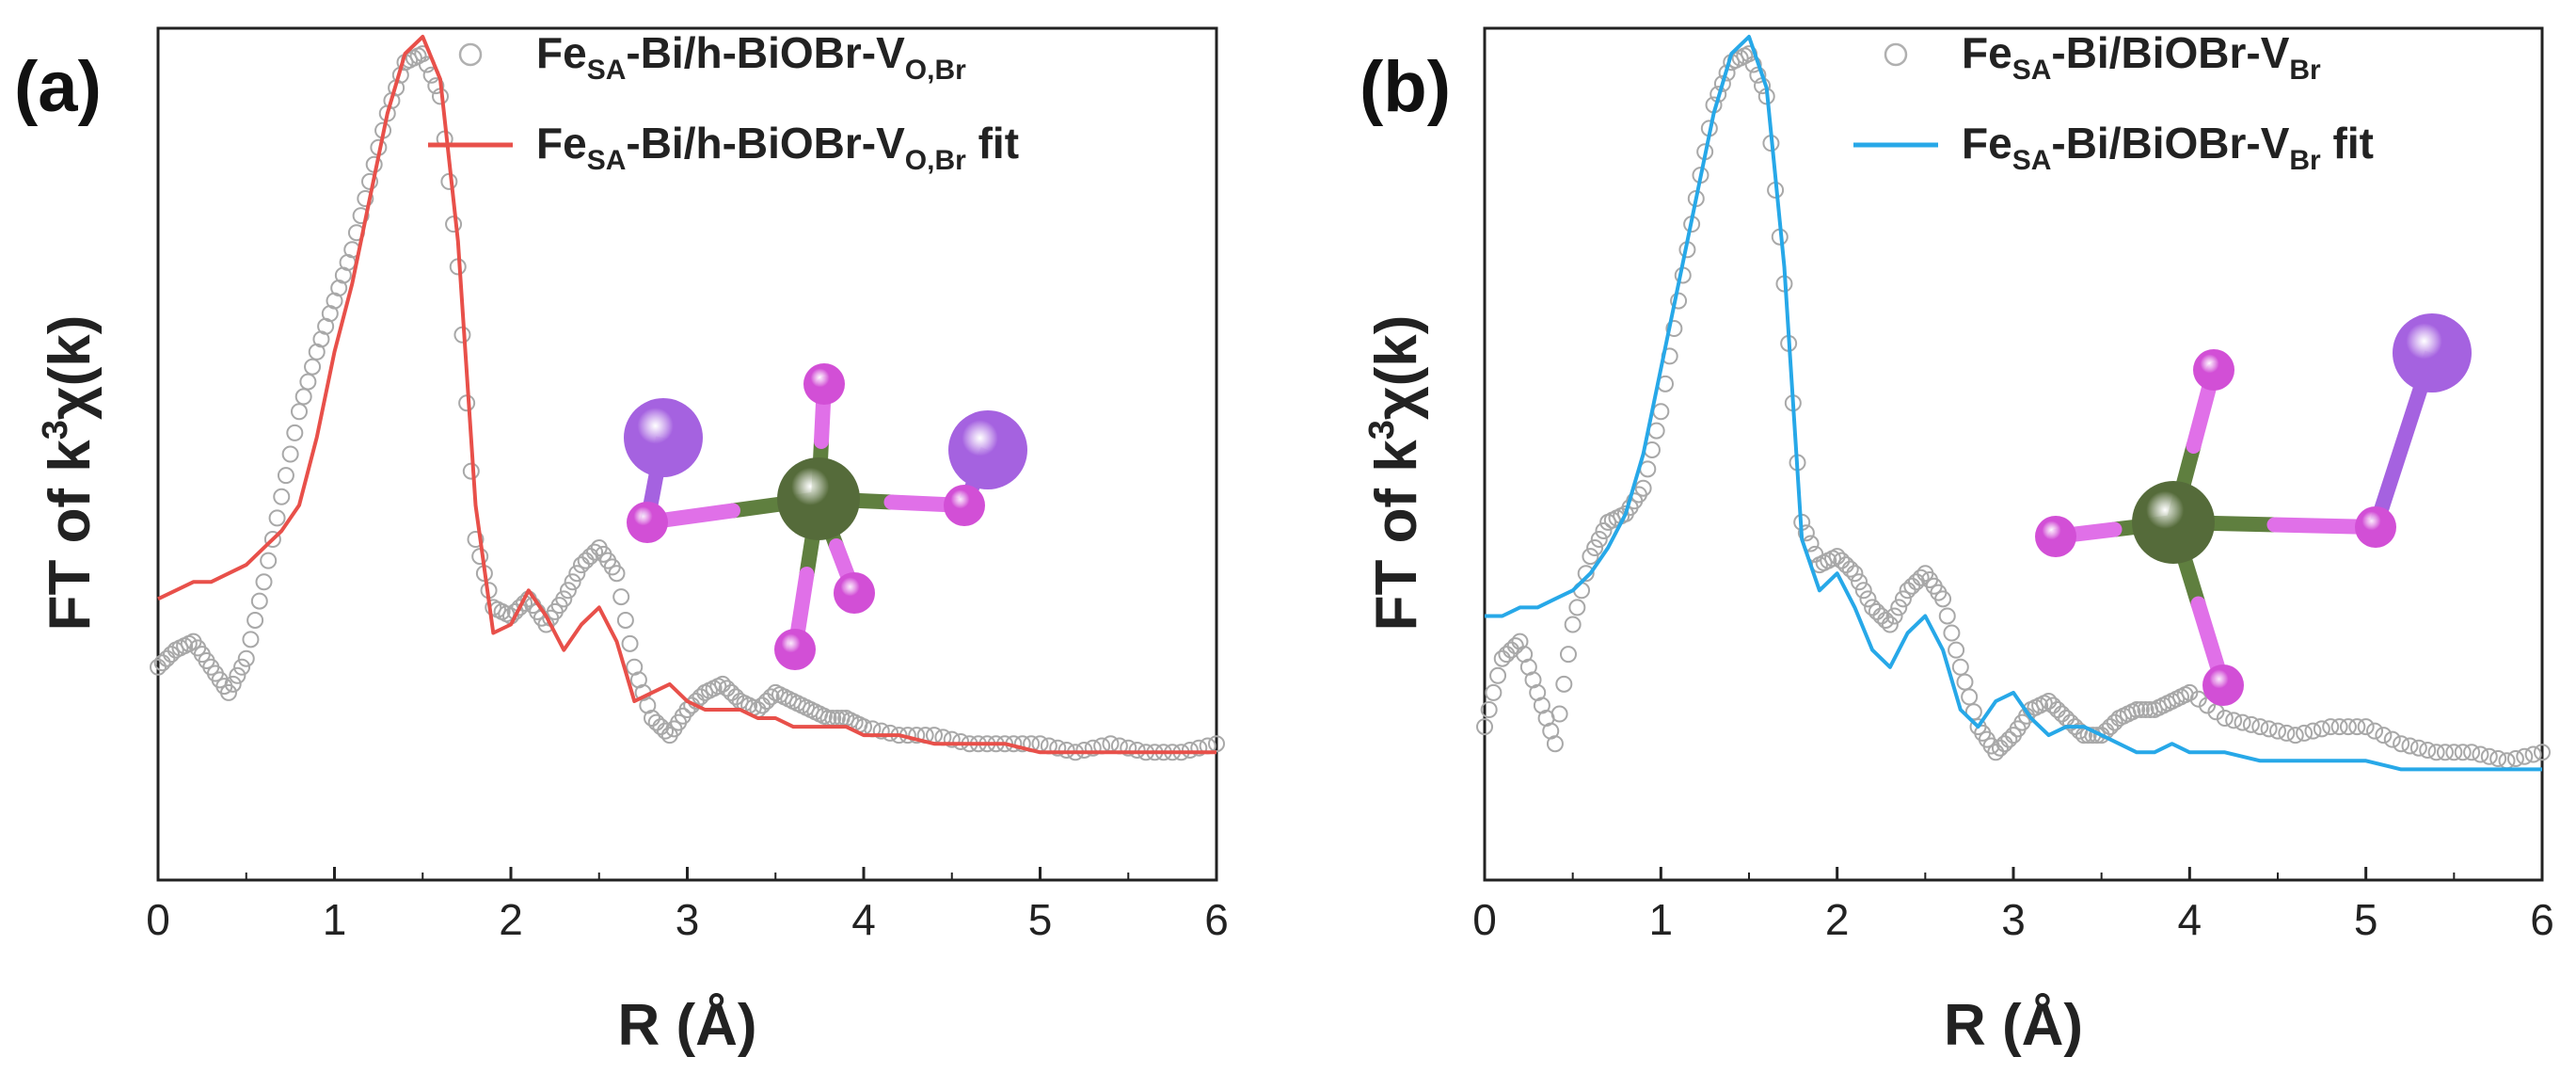 Image resolution: width=2576 pixels, height=1073 pixels. I want to click on x-tick-label: 5, so click(1040, 919).